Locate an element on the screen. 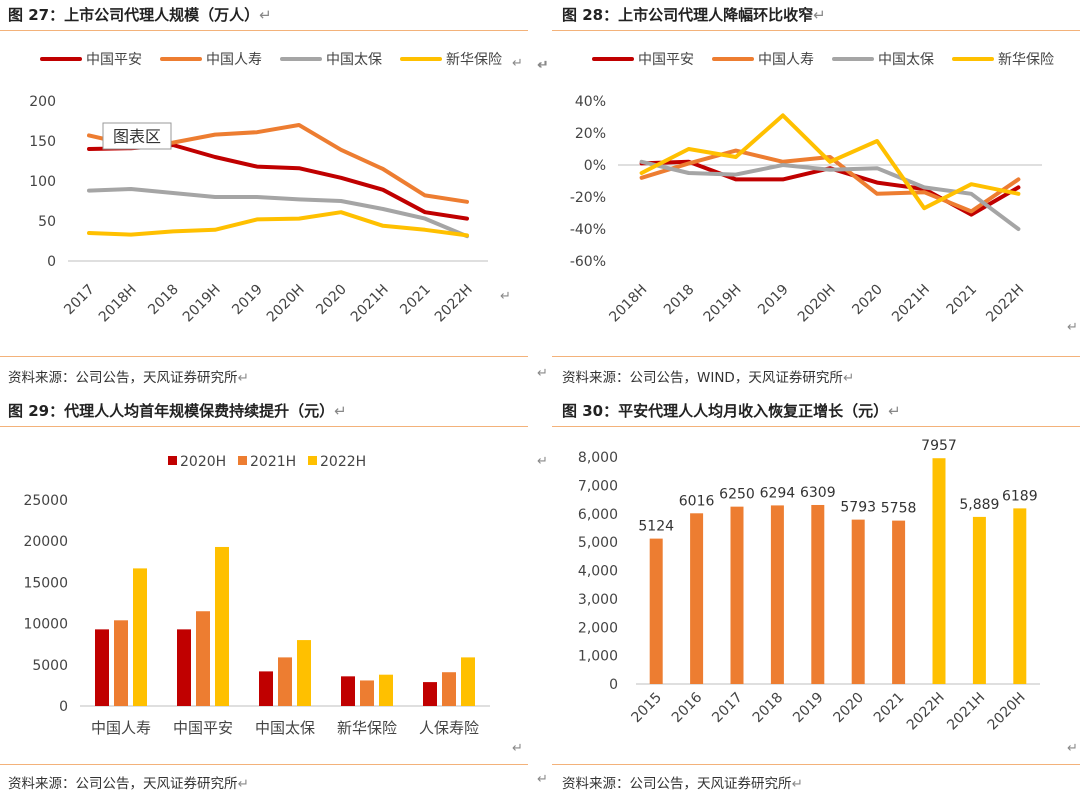 This screenshot has width=1080, height=797. y-tick-label: 15000 is located at coordinates (45, 583).